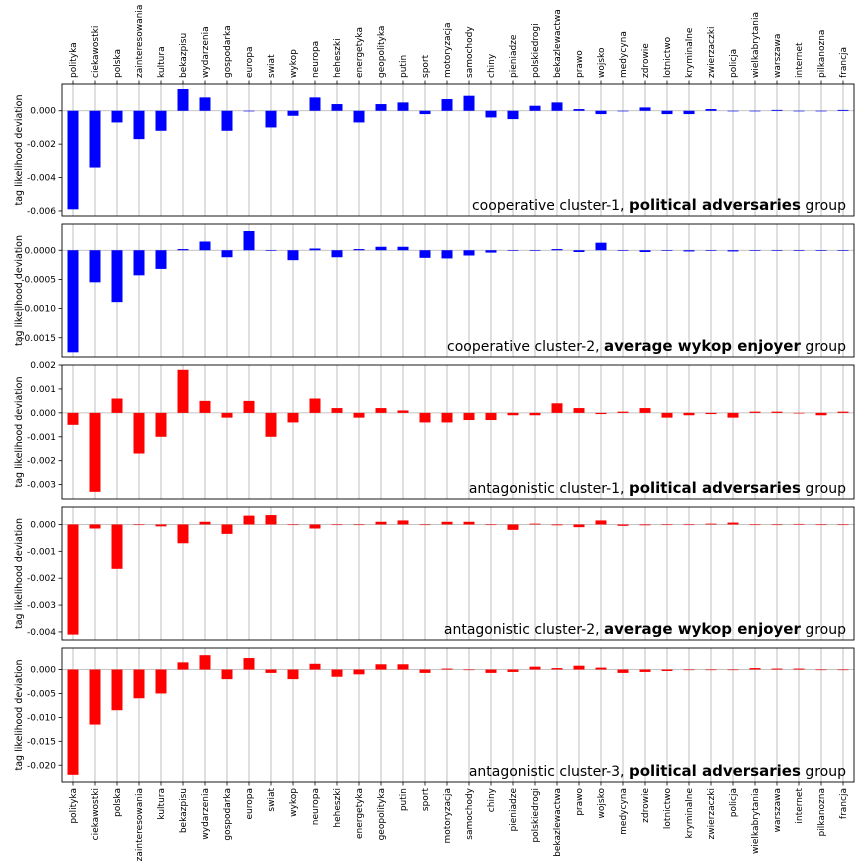  I want to click on y-axis-label: tag likelihood deviation, so click(19, 290).